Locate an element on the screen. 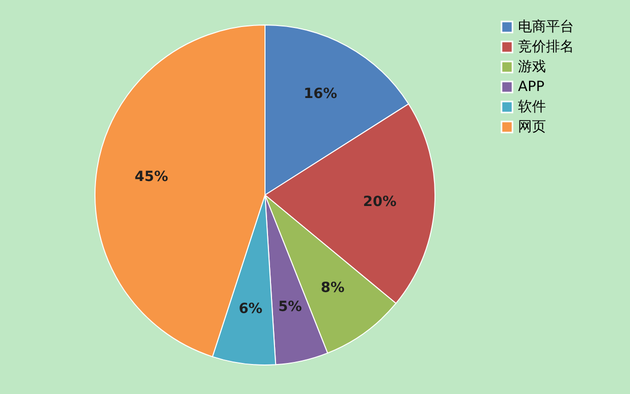 The width and height of the screenshot is (630, 394). data-label: 45% is located at coordinates (151, 177).